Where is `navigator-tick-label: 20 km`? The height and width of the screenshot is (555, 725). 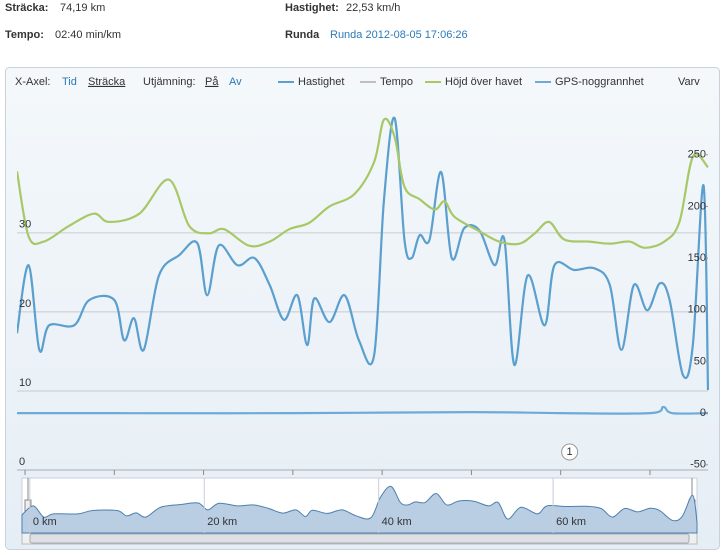 navigator-tick-label: 20 km is located at coordinates (222, 522).